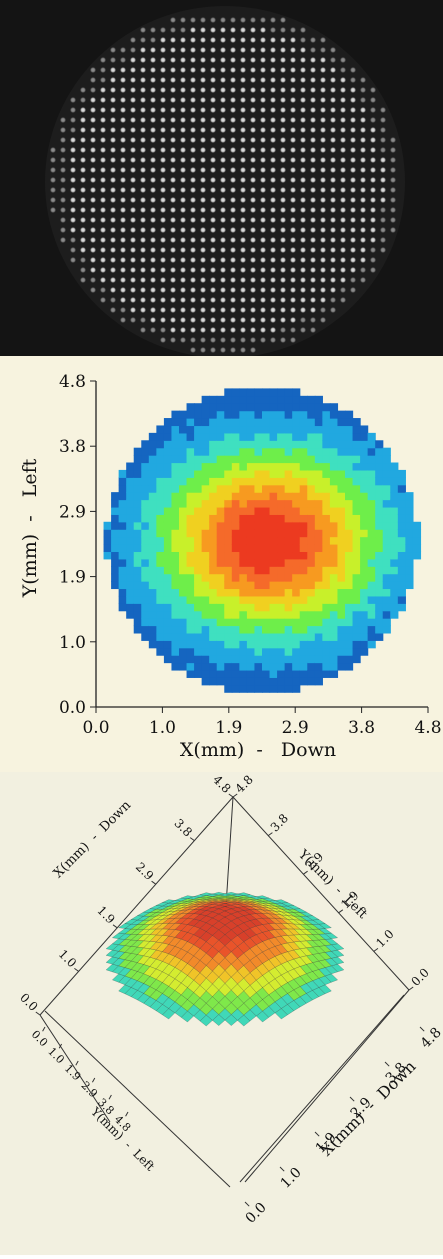 This screenshot has height=1259, width=443. What do you see at coordinates (144, 871) in the screenshot?
I see `tick-label-top-left: 2.9` at bounding box center [144, 871].